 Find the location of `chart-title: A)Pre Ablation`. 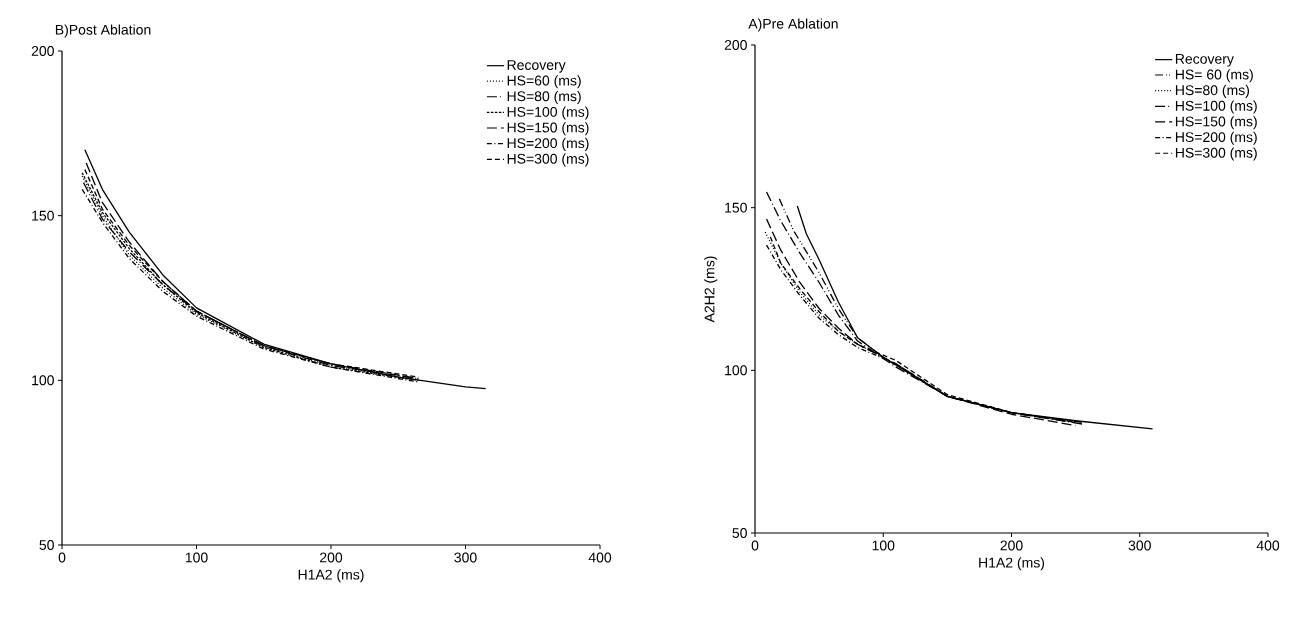

chart-title: A)Pre Ablation is located at coordinates (793, 25).